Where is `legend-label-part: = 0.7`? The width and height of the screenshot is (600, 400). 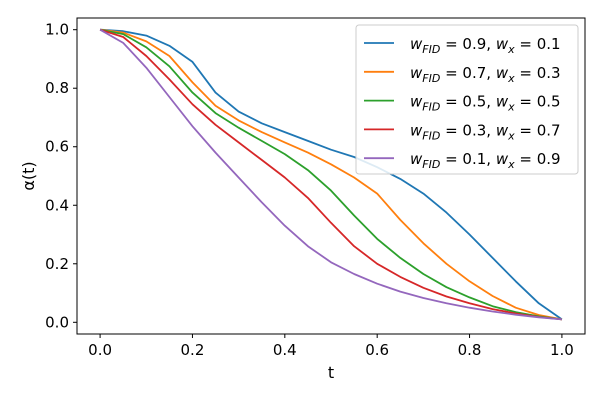
legend-label-part: = 0.7 is located at coordinates (538, 130).